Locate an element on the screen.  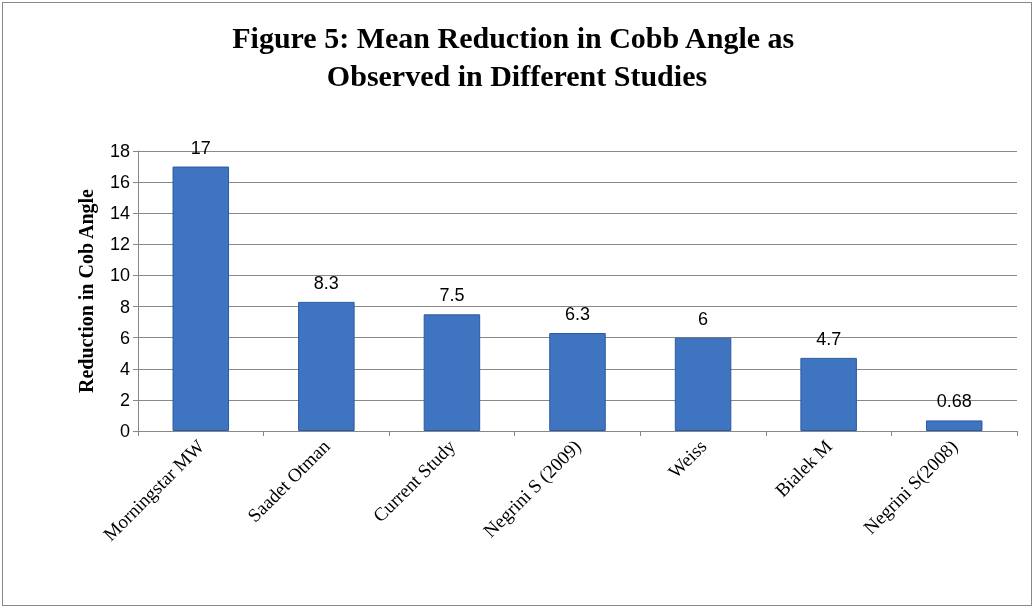
y-tick-label: 8 is located at coordinates (124, 306).